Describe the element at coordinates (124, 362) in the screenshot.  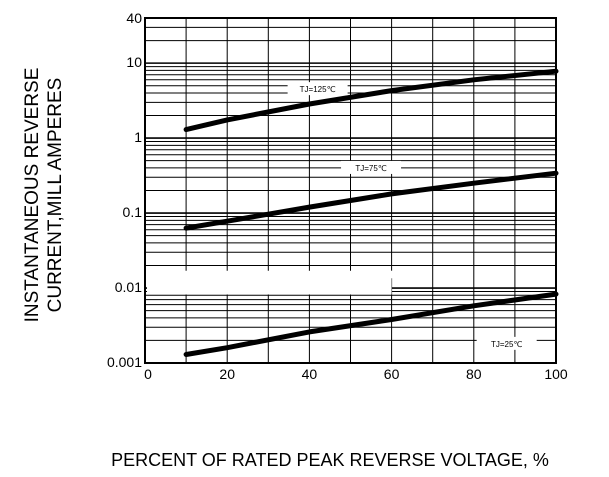
I see `y-tick-label: 0.001` at that location.